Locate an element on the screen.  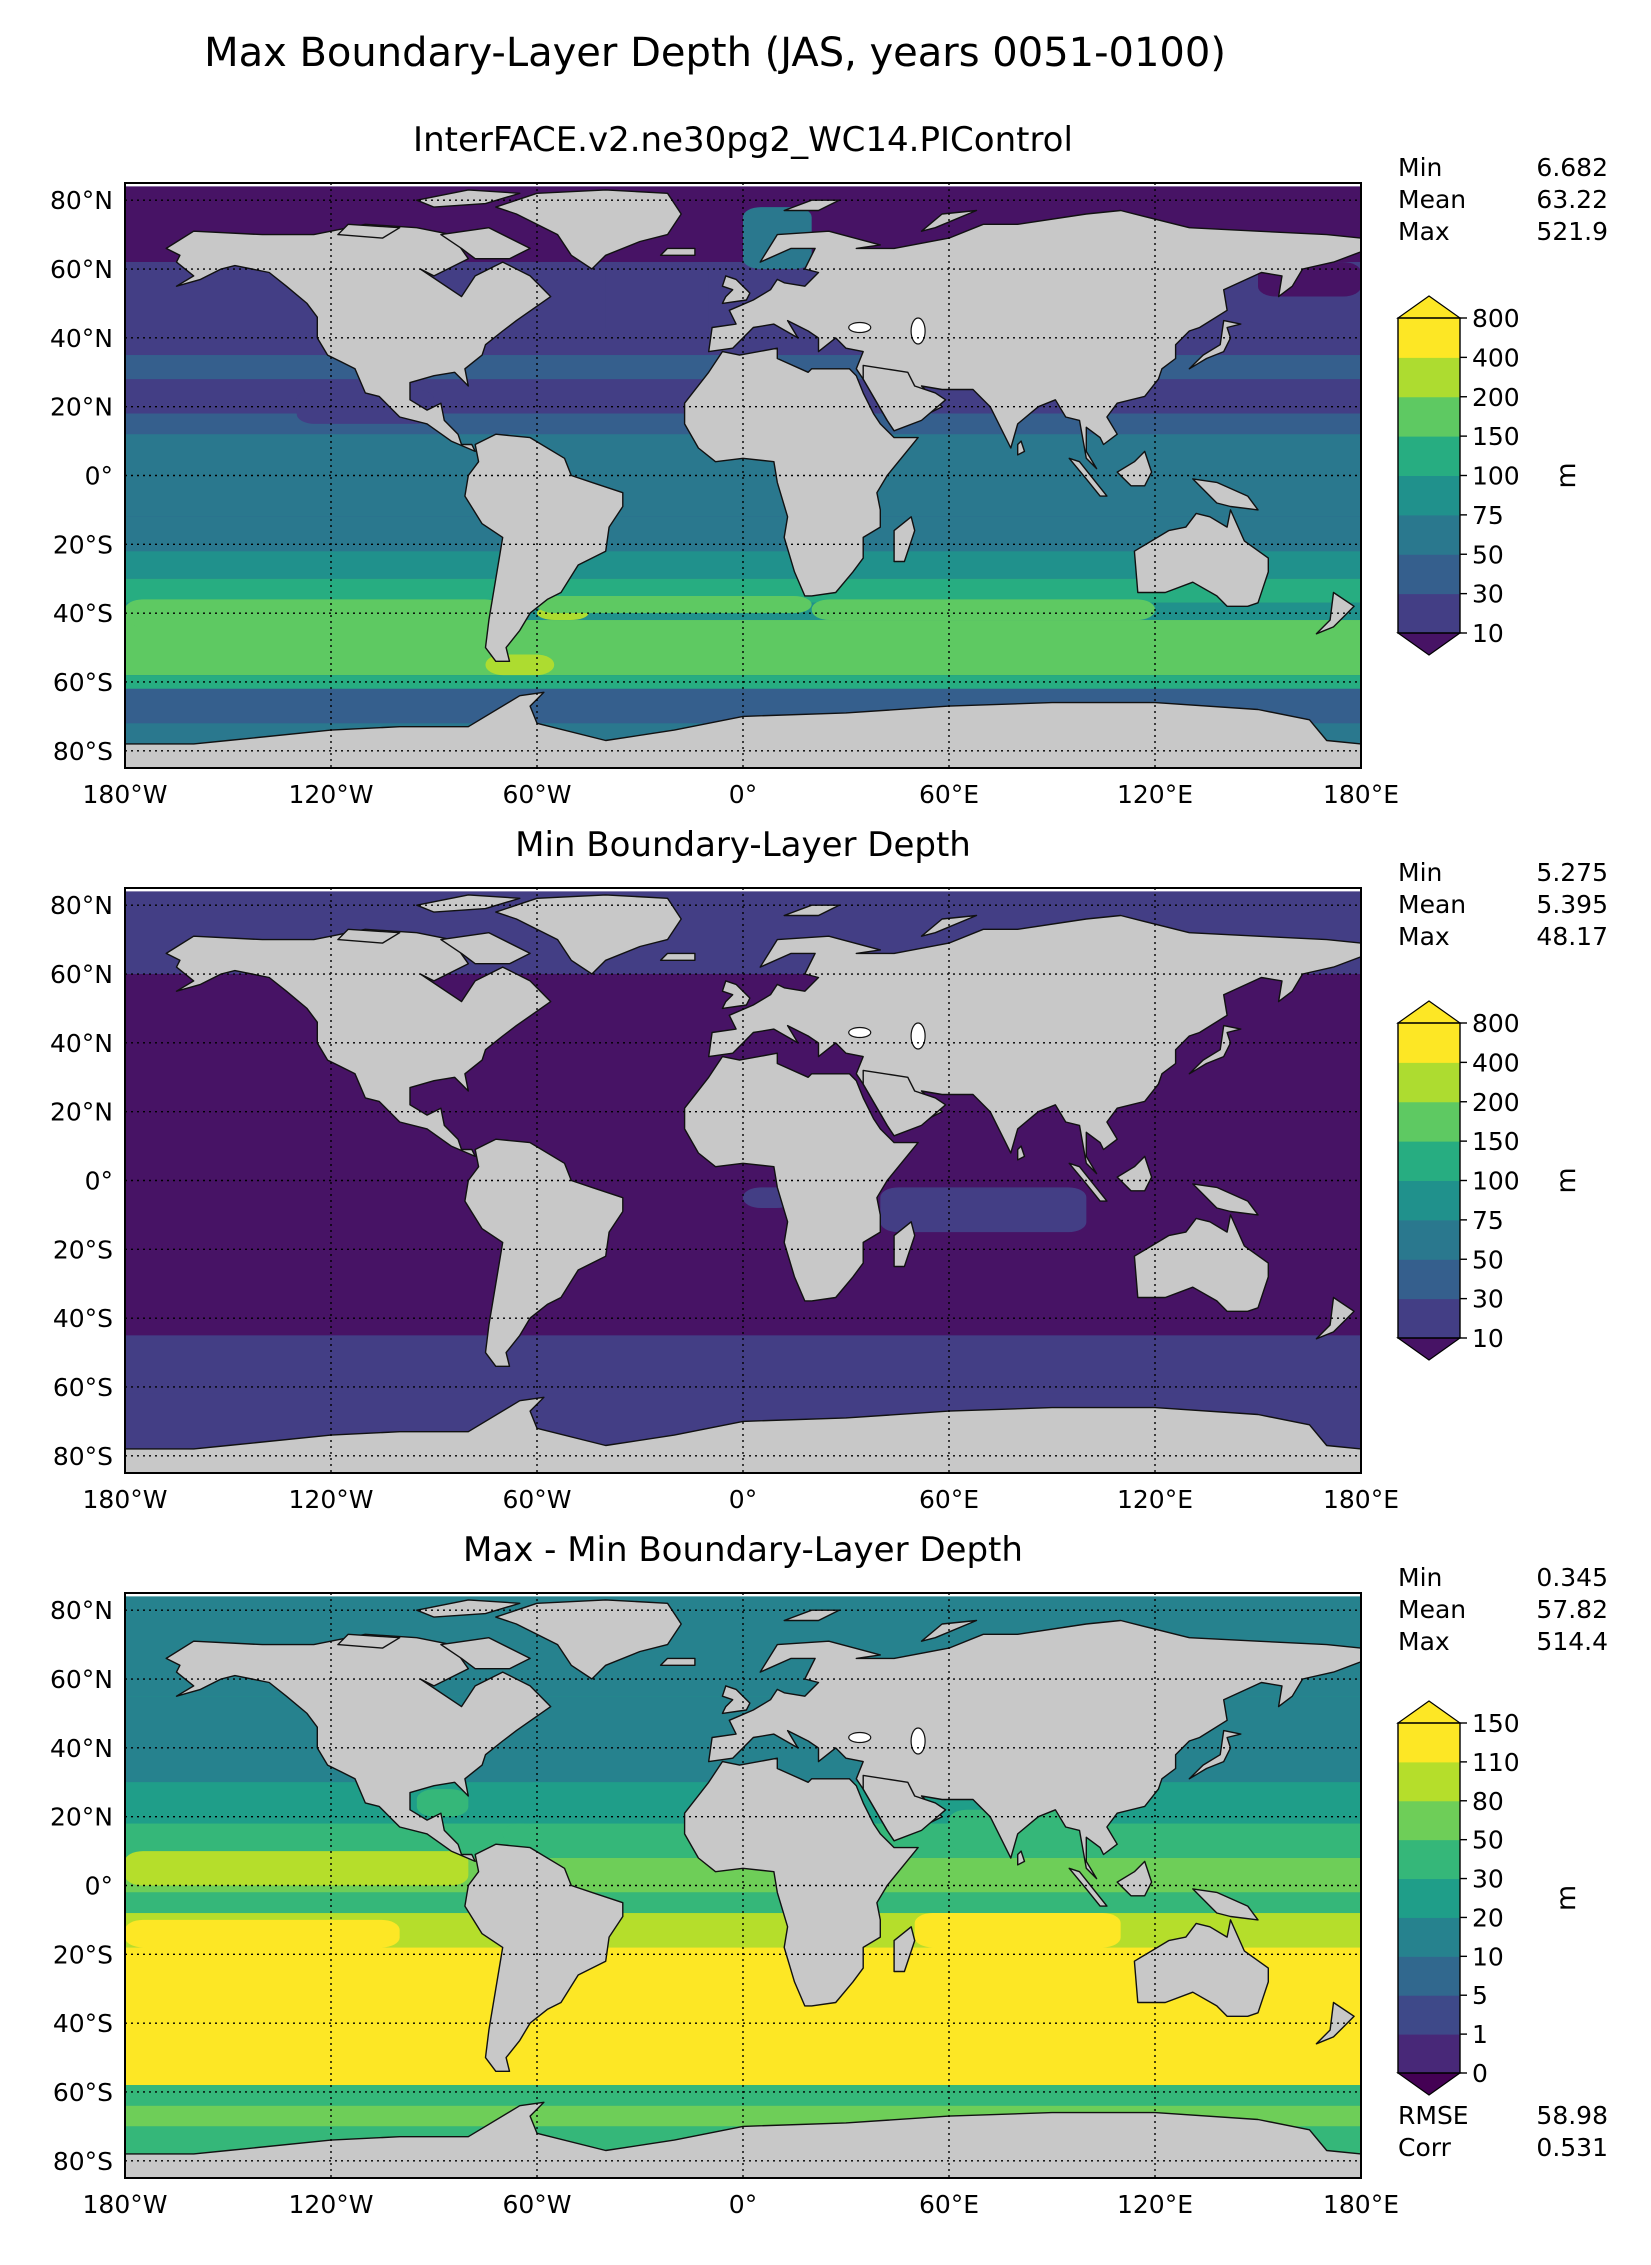
land-borneo is located at coordinates (1134, 468).